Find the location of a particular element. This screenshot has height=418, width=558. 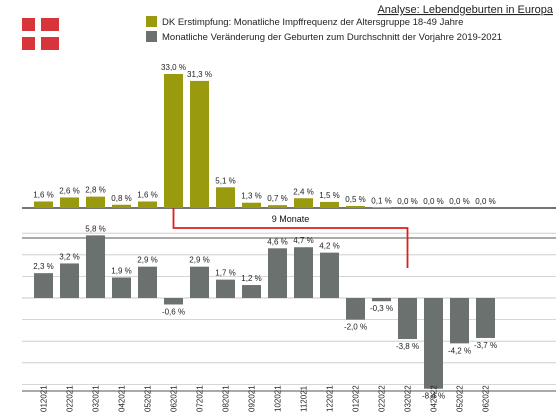

lower-bar-label: 2,3 % is located at coordinates (43, 266).